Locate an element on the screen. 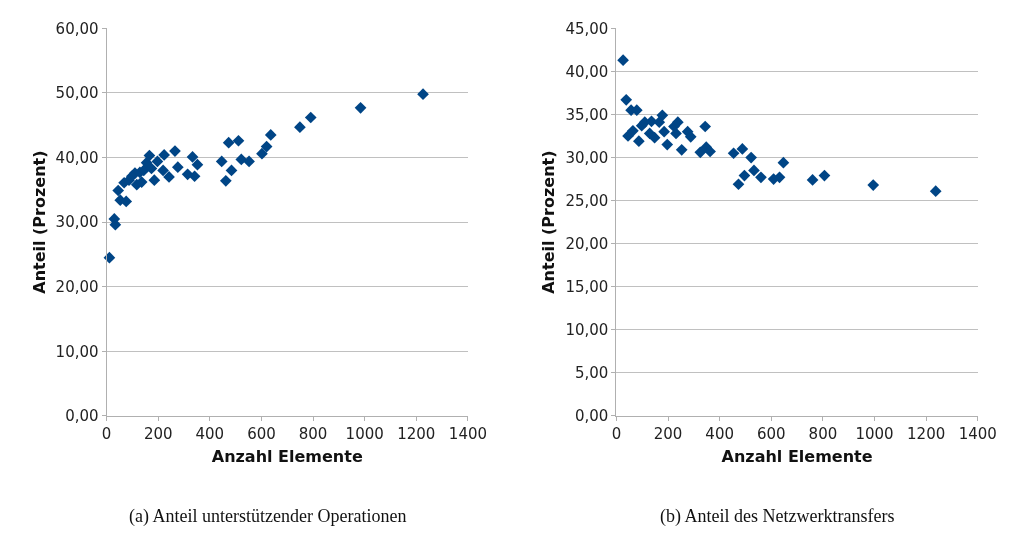 Image resolution: width=1029 pixels, height=539 pixels. y-tick-label: 50,00 is located at coordinates (77, 93).